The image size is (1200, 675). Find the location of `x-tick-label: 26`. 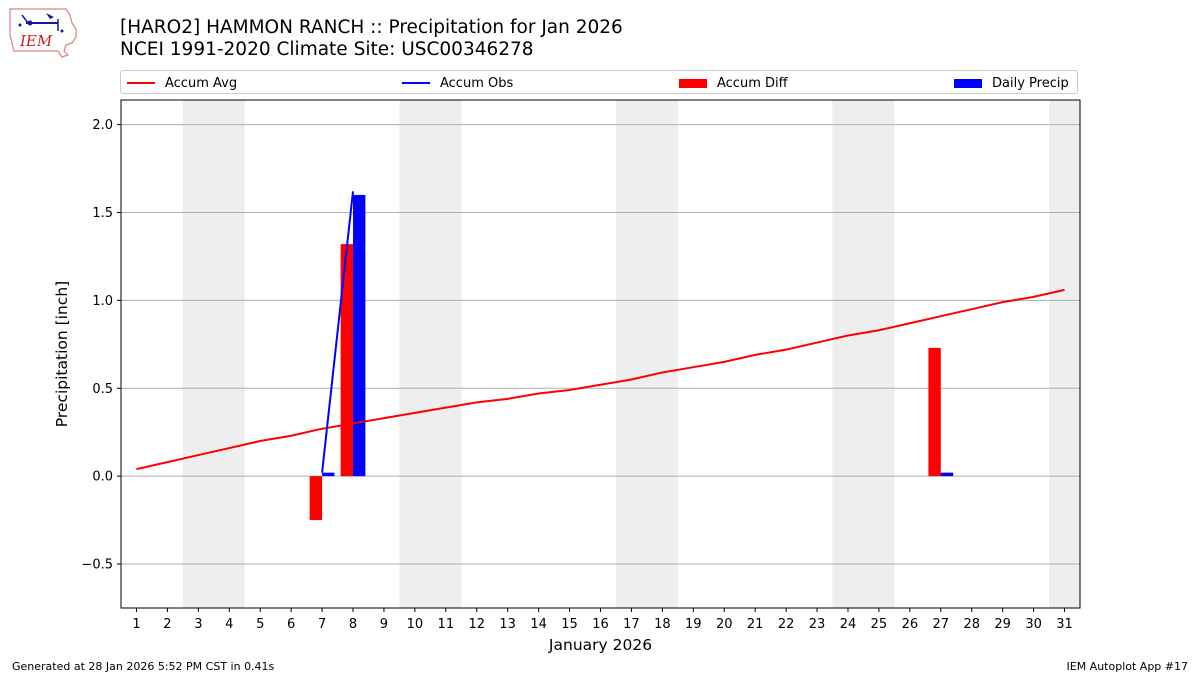

x-tick-label: 26 is located at coordinates (910, 624).